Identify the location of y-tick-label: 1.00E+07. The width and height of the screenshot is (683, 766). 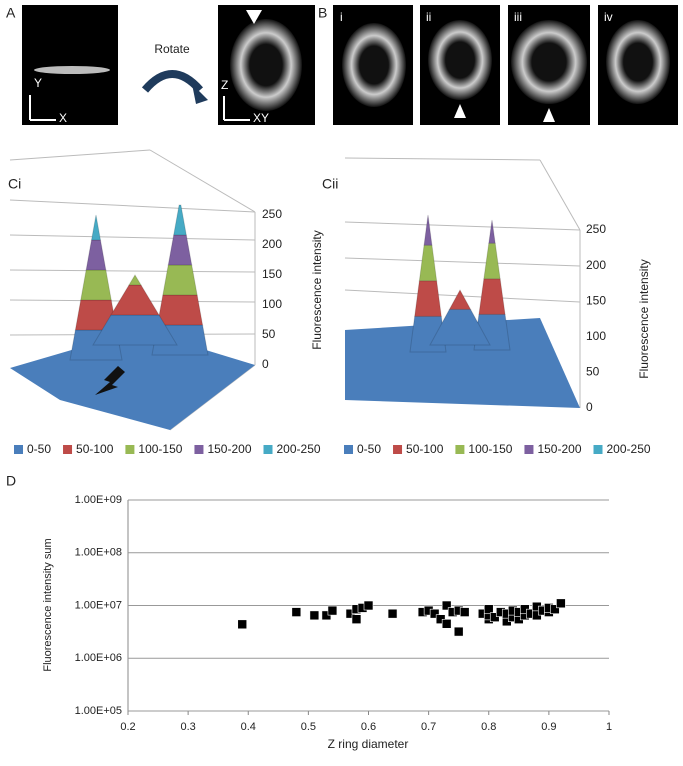
(98, 605).